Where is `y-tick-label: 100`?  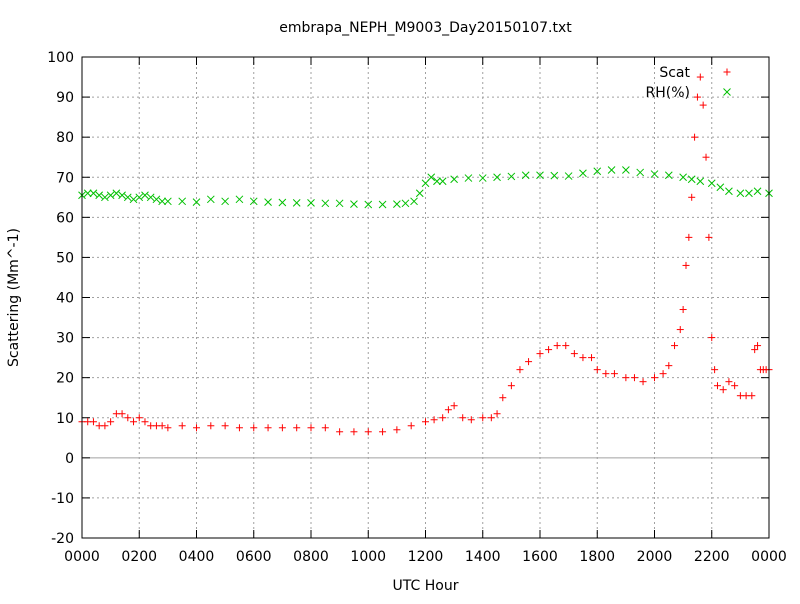 y-tick-label: 100 is located at coordinates (60, 58).